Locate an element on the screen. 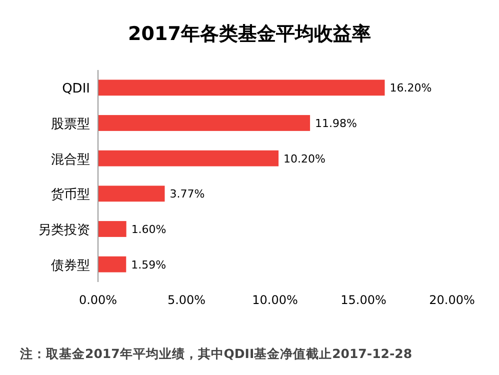 This screenshot has height=375, width=499. text: 注：取基金2017年平均业绩，其中QDII基金净值截止2017-12-28 is located at coordinates (215, 353).